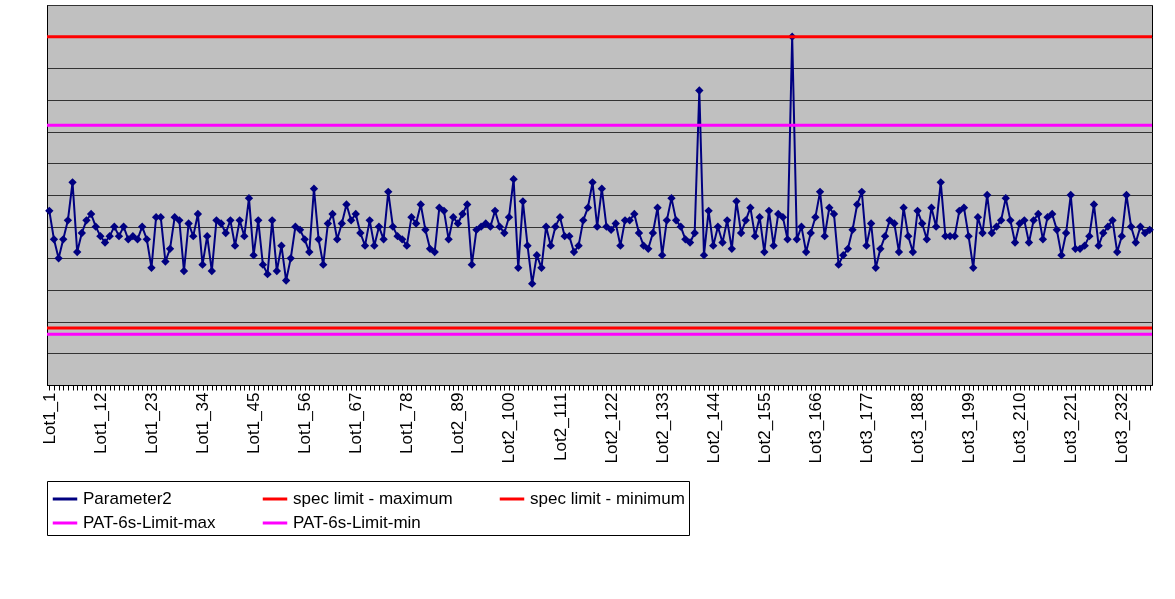  Describe the element at coordinates (611, 428) in the screenshot. I see `x-tick-label: Lot2_122` at that location.